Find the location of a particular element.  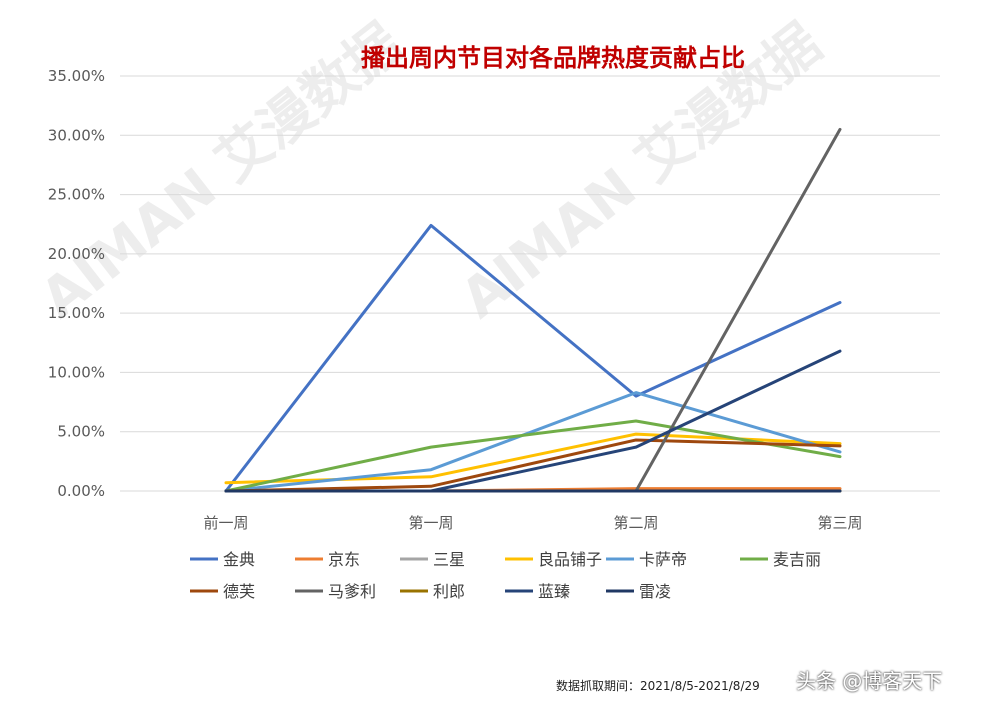

x-tick-label: 第二周 is located at coordinates (635, 523).